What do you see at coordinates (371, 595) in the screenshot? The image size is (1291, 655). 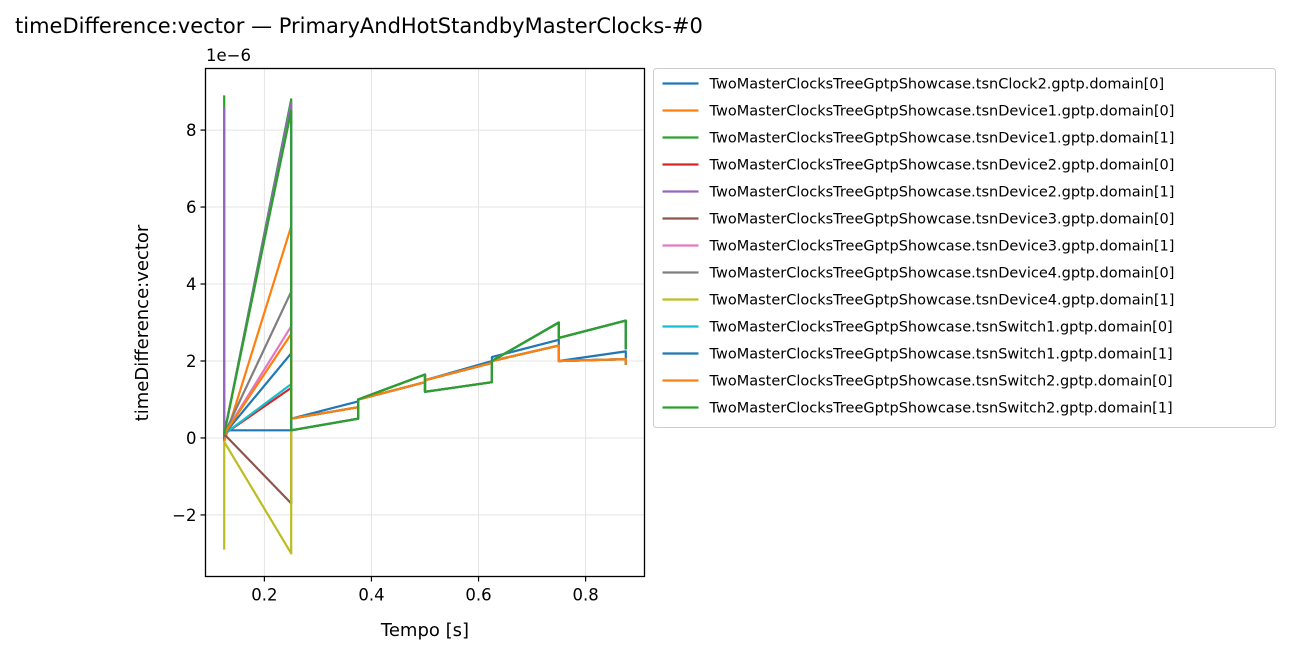 I see `x-tick-label: 0.4` at bounding box center [371, 595].